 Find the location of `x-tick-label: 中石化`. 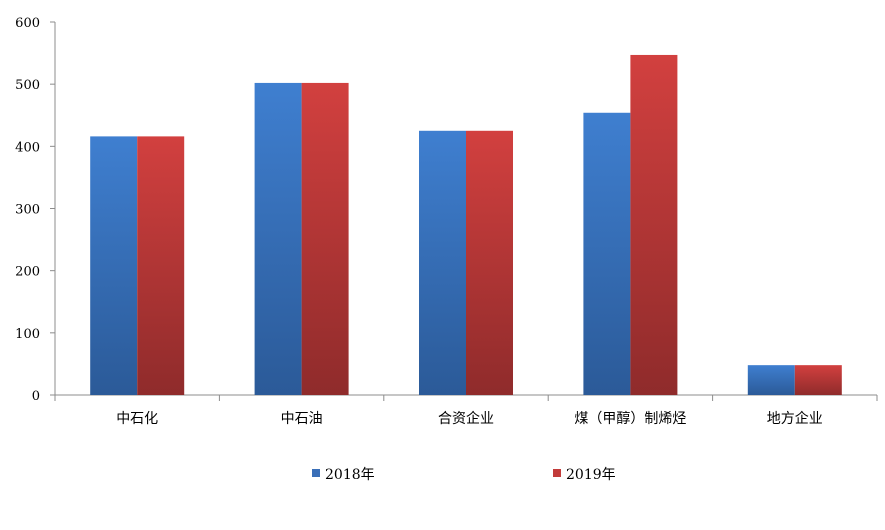

x-tick-label: 中石化 is located at coordinates (137, 419).